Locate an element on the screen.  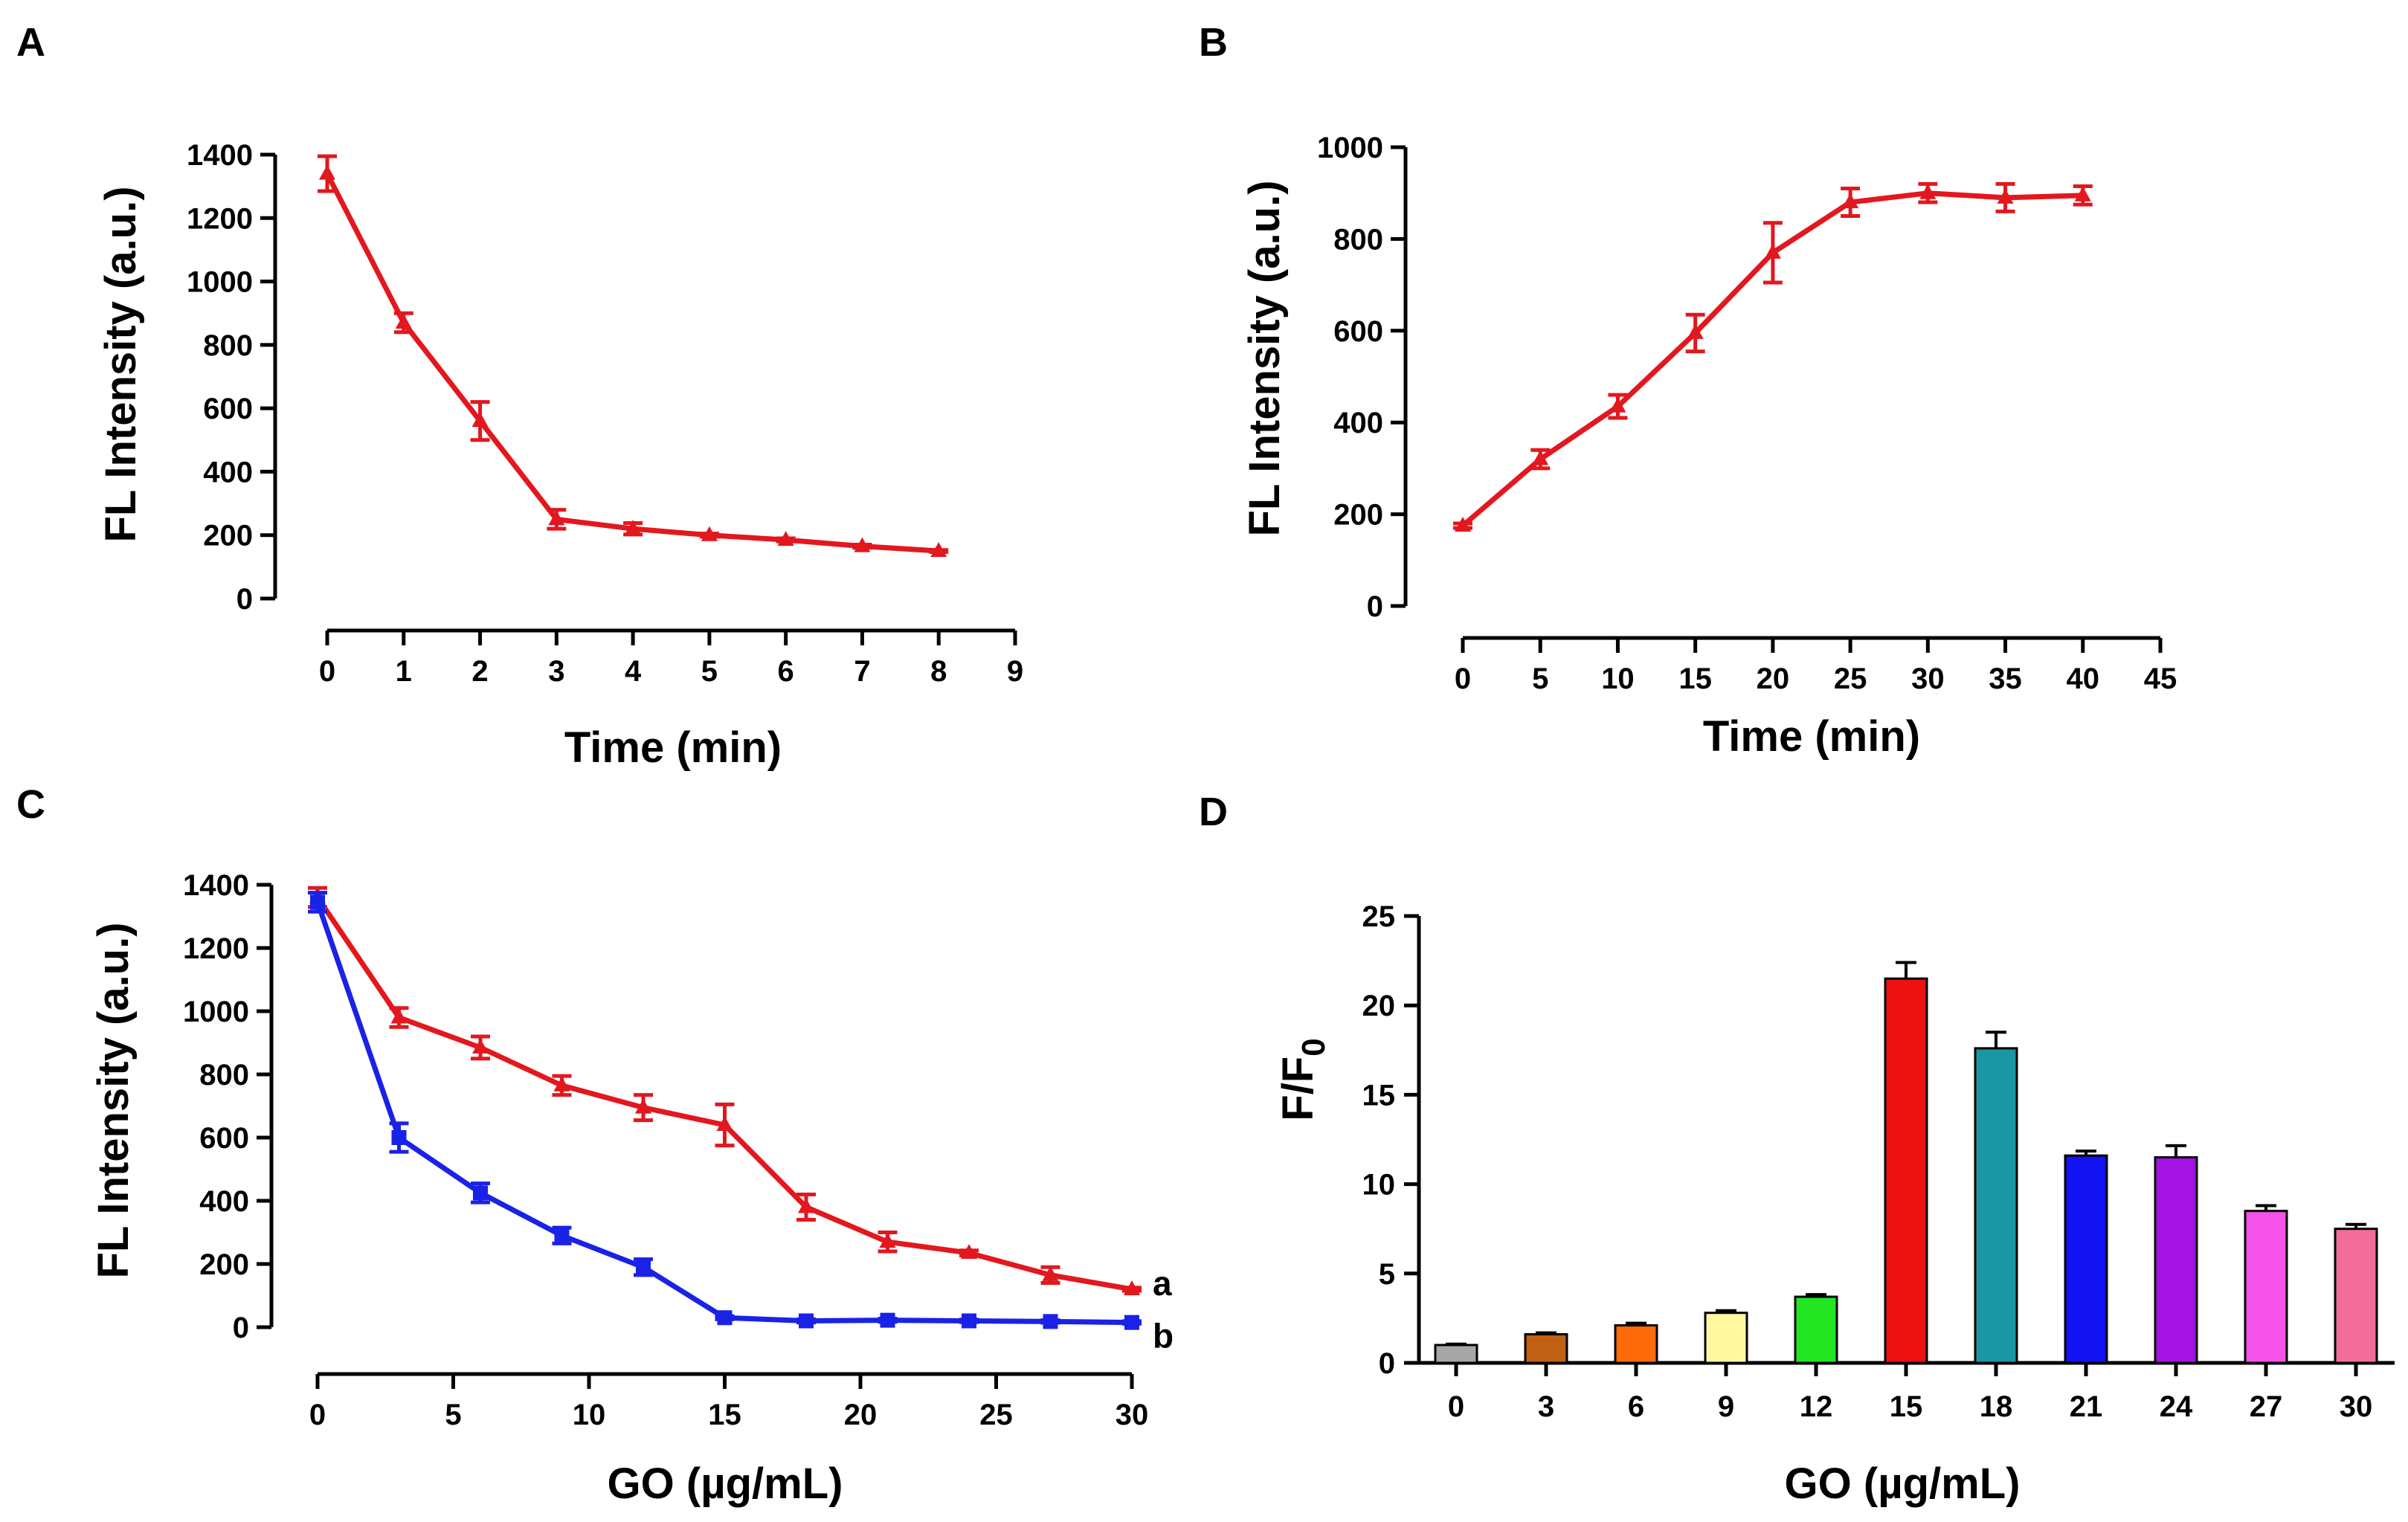
y-axis-label-subscript: 0 is located at coordinates (1314, 1047).